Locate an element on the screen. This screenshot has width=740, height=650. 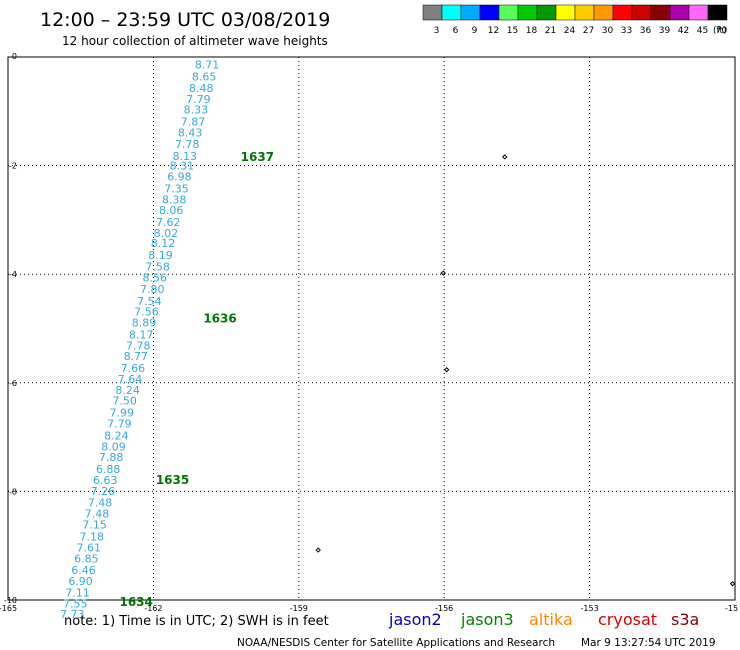
swh-sample: 8.31 is located at coordinates (182, 166).